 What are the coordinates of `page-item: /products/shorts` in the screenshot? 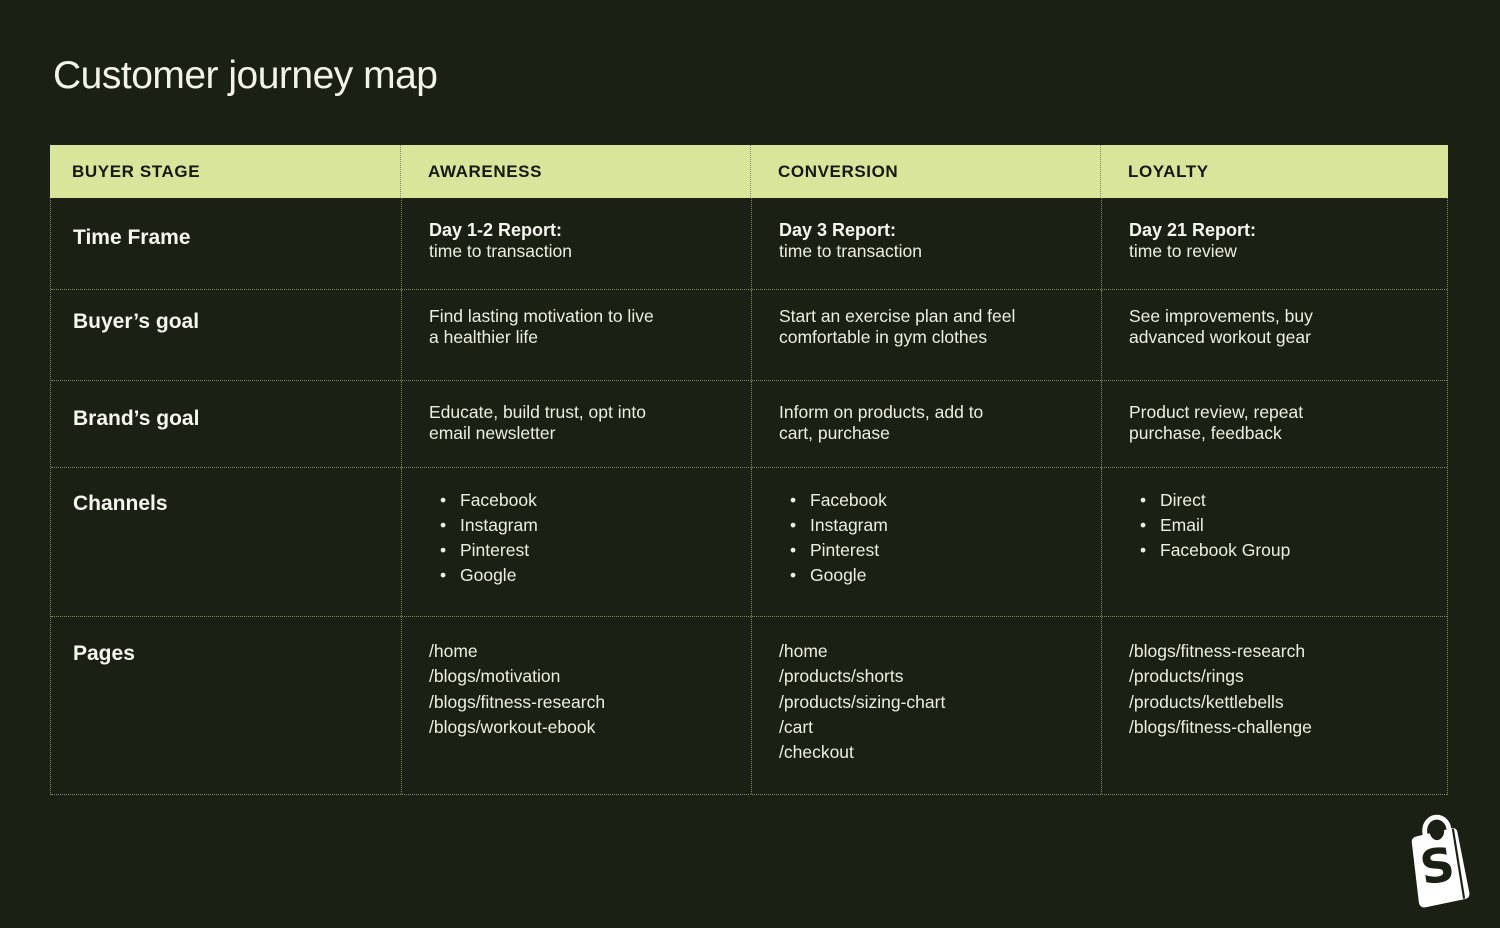 It's located at (841, 676).